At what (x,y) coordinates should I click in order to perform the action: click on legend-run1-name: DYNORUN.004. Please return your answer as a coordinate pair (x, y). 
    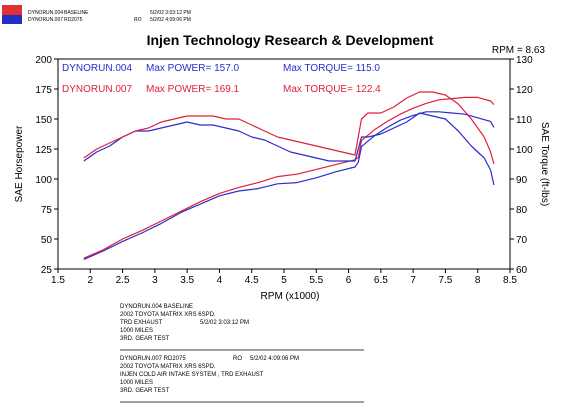
    Looking at the image, I should click on (97, 68).